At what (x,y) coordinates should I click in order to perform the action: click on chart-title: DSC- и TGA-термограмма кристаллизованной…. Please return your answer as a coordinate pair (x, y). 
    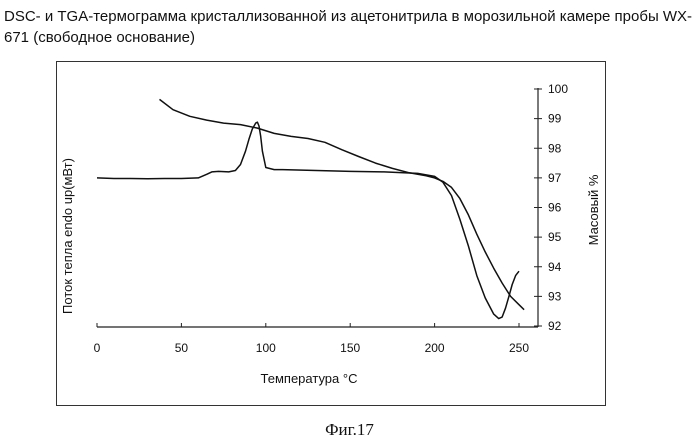
    Looking at the image, I should click on (348, 27).